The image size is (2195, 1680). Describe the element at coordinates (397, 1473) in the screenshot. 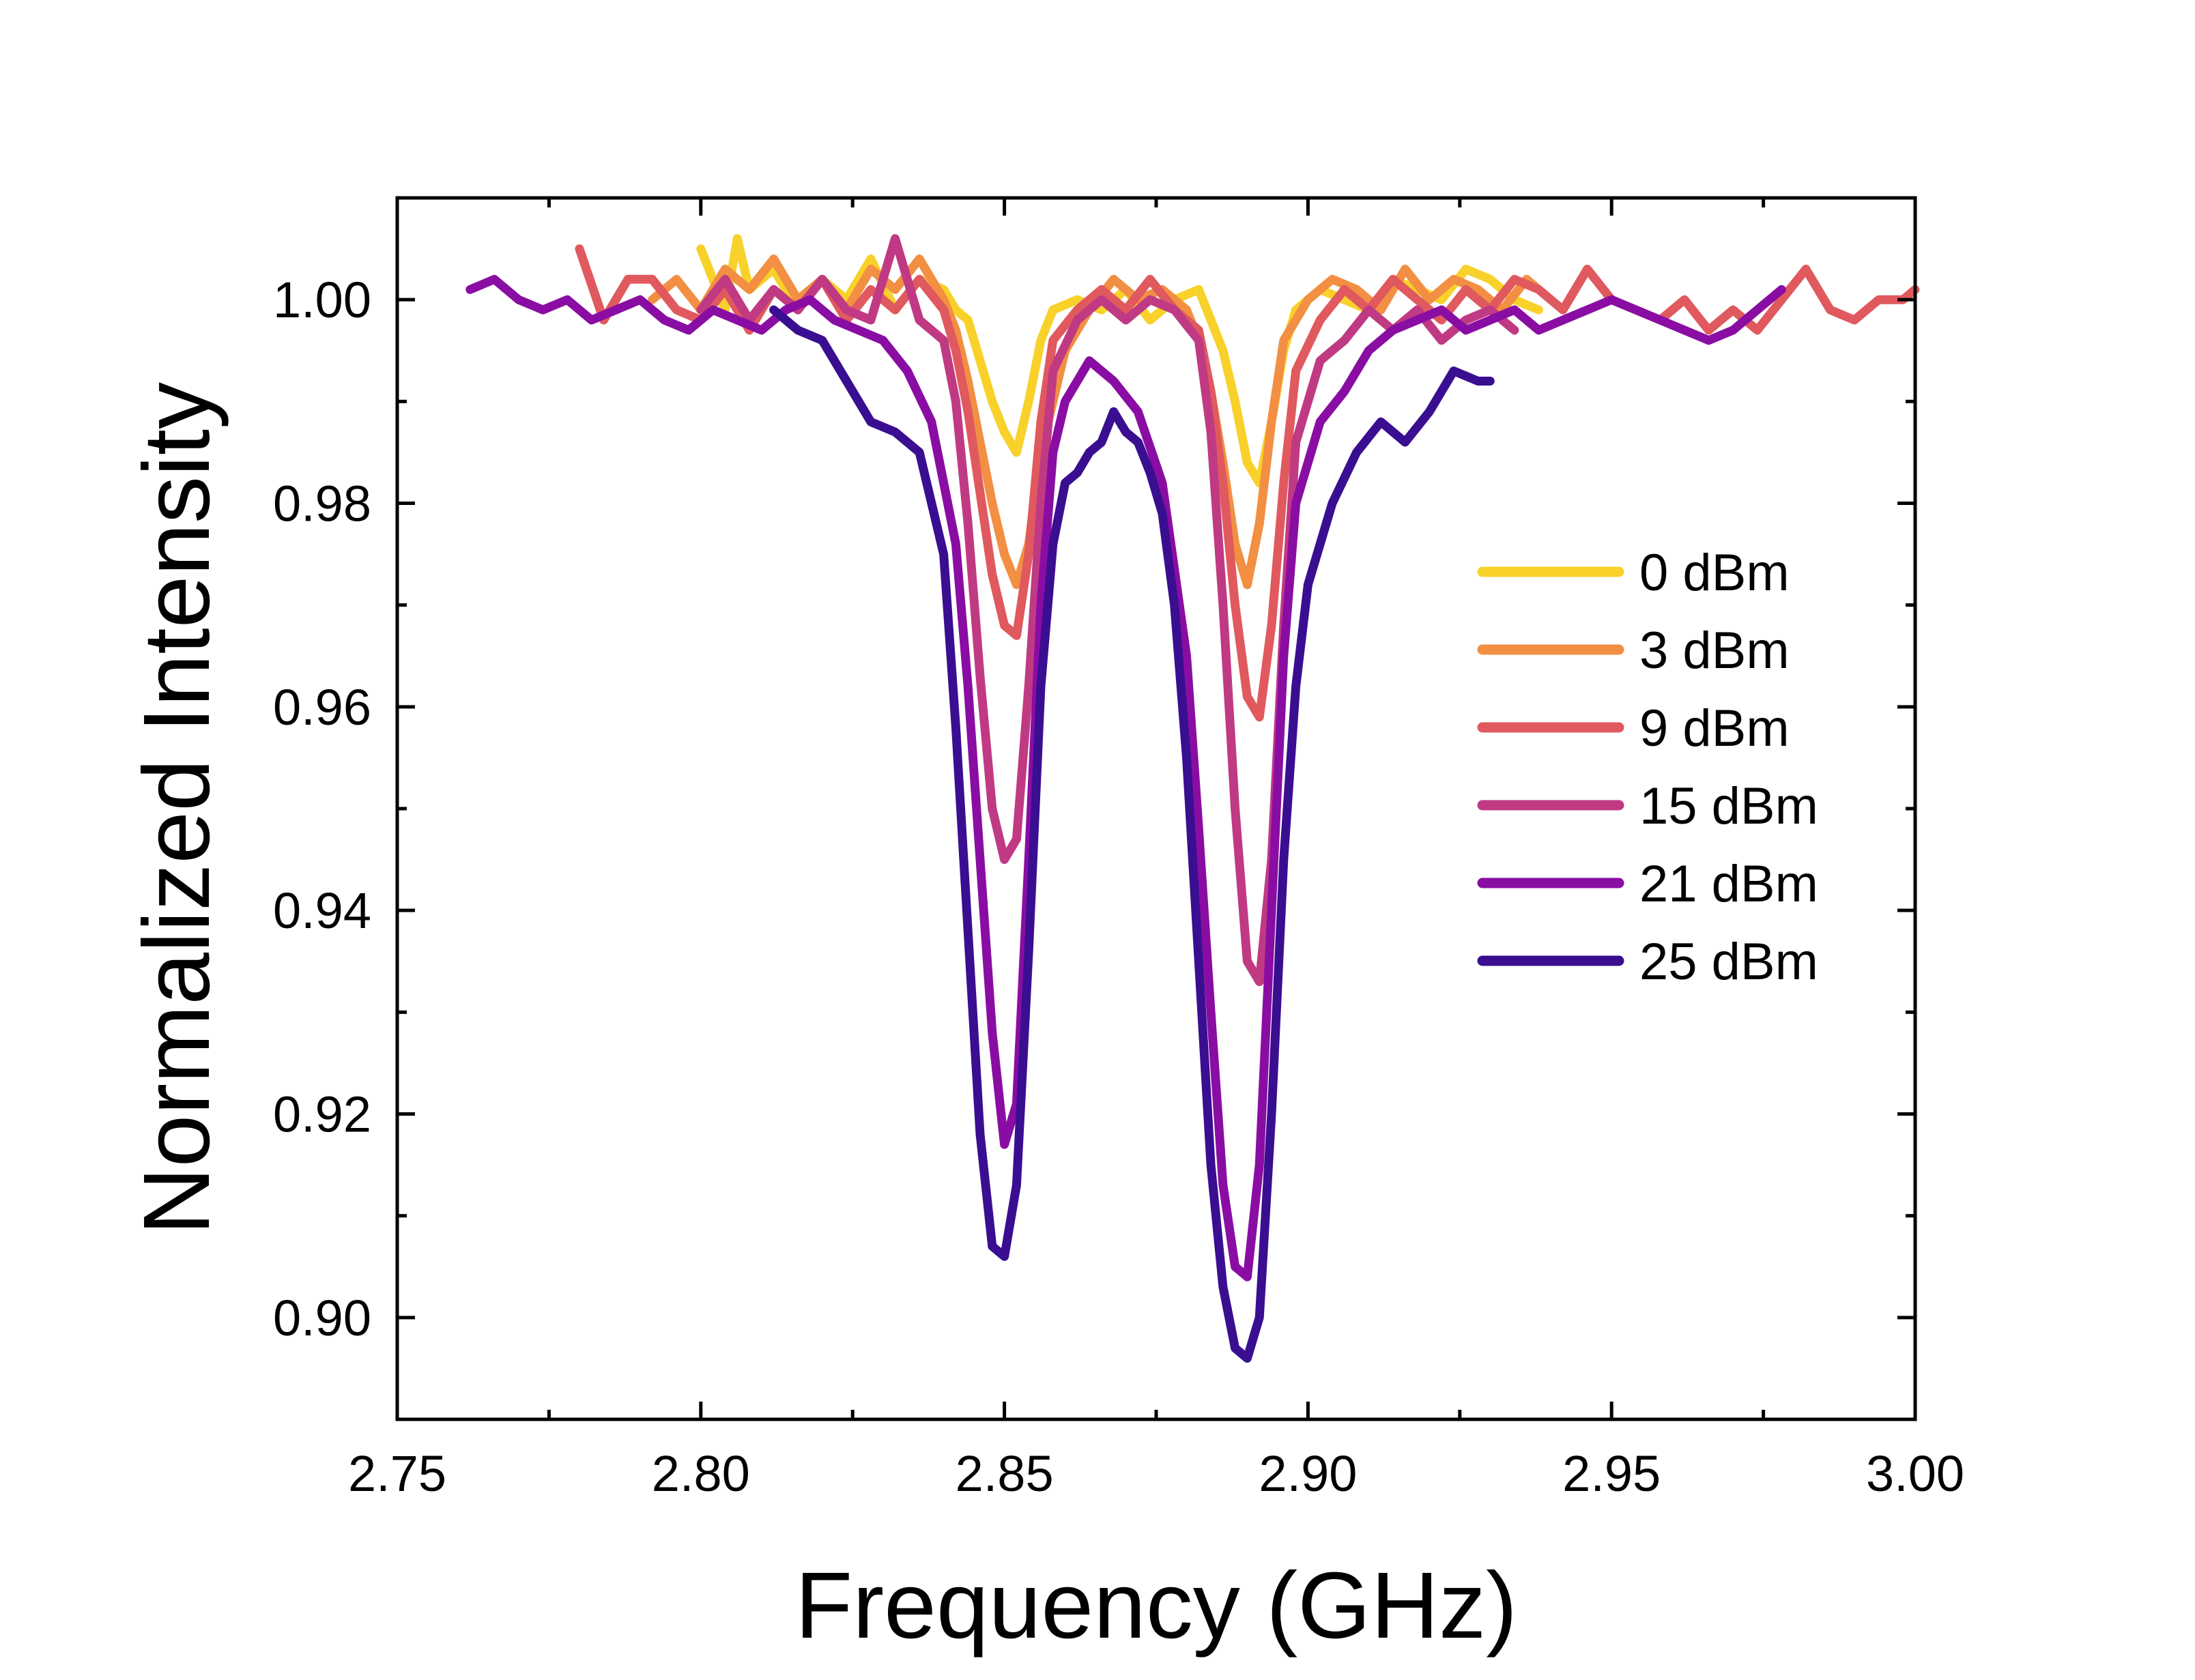

I see `x-tick-label: 2.75` at that location.